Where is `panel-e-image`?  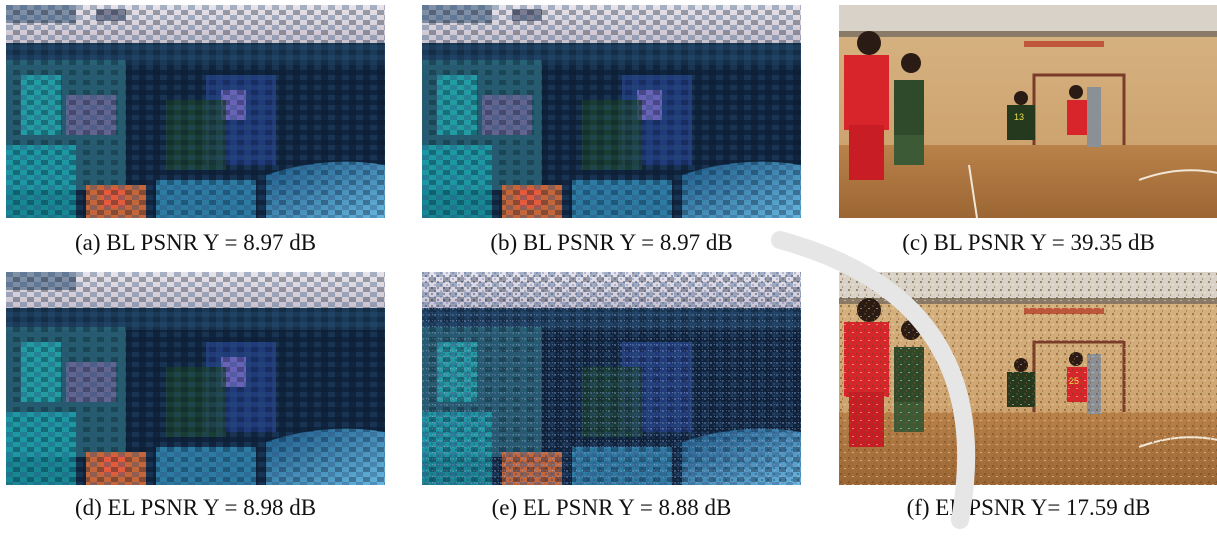 panel-e-image is located at coordinates (611, 378).